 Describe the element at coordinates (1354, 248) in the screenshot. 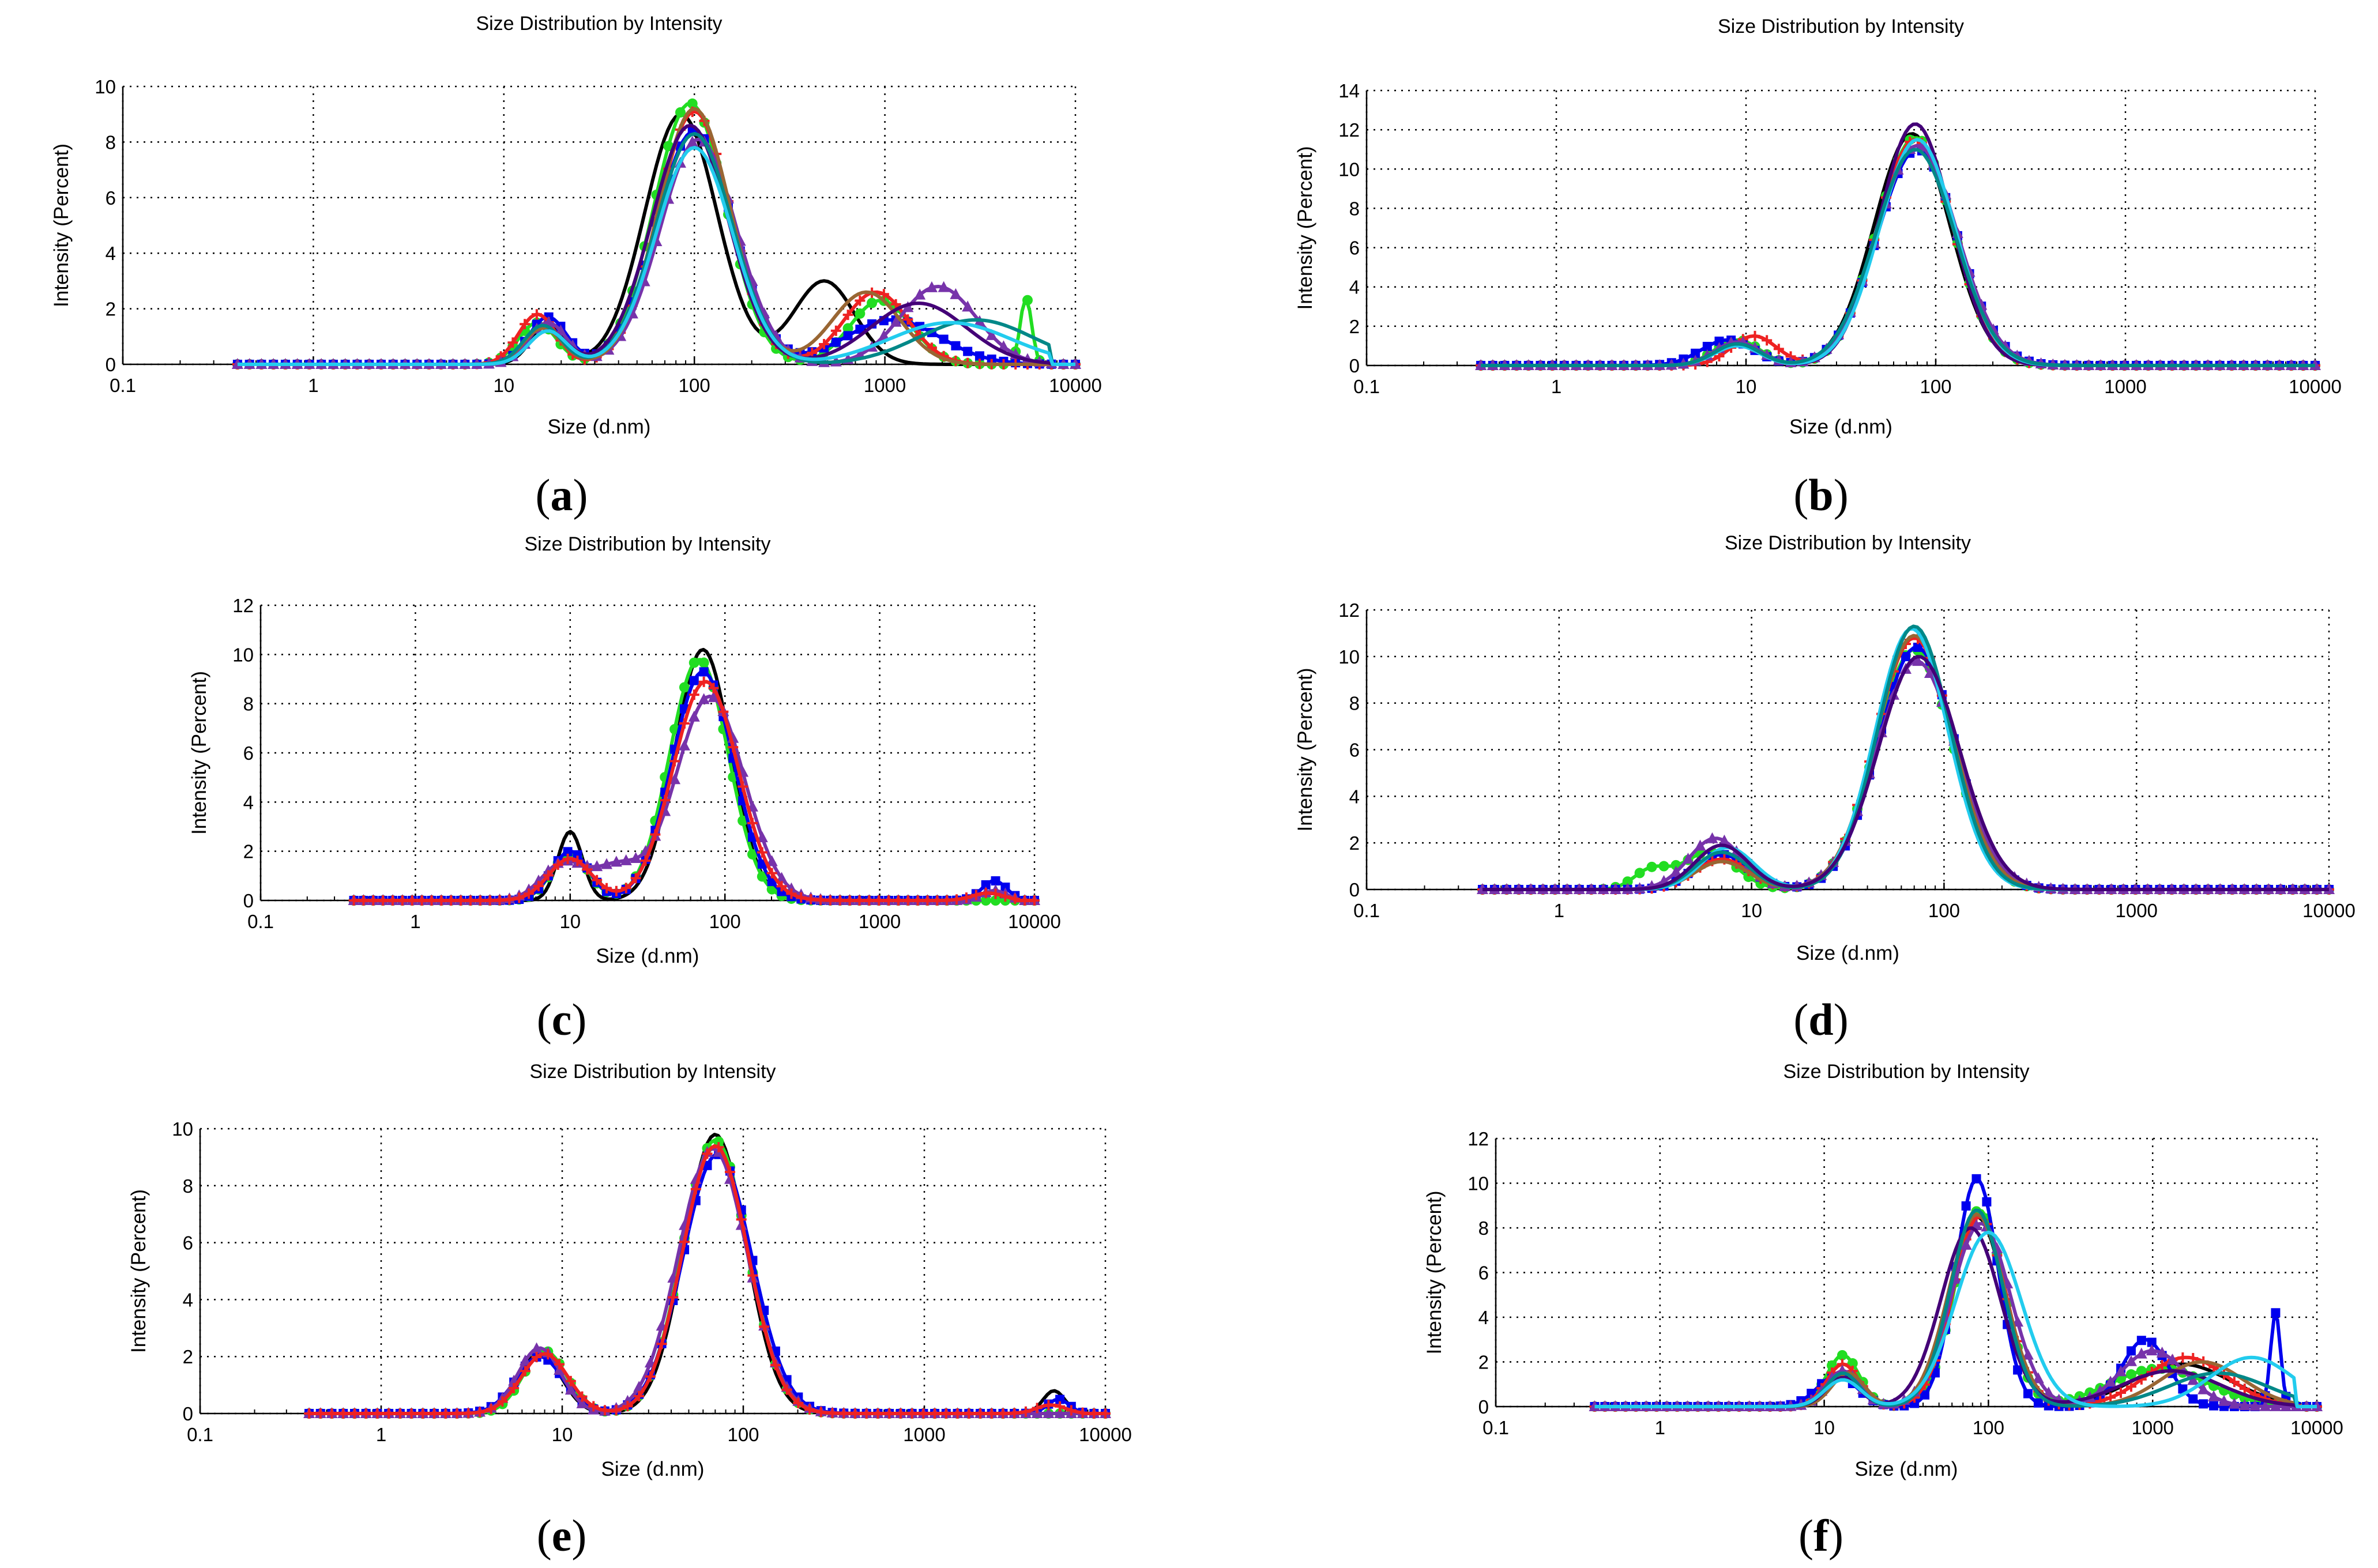

I see `y-tick-label: 6` at that location.